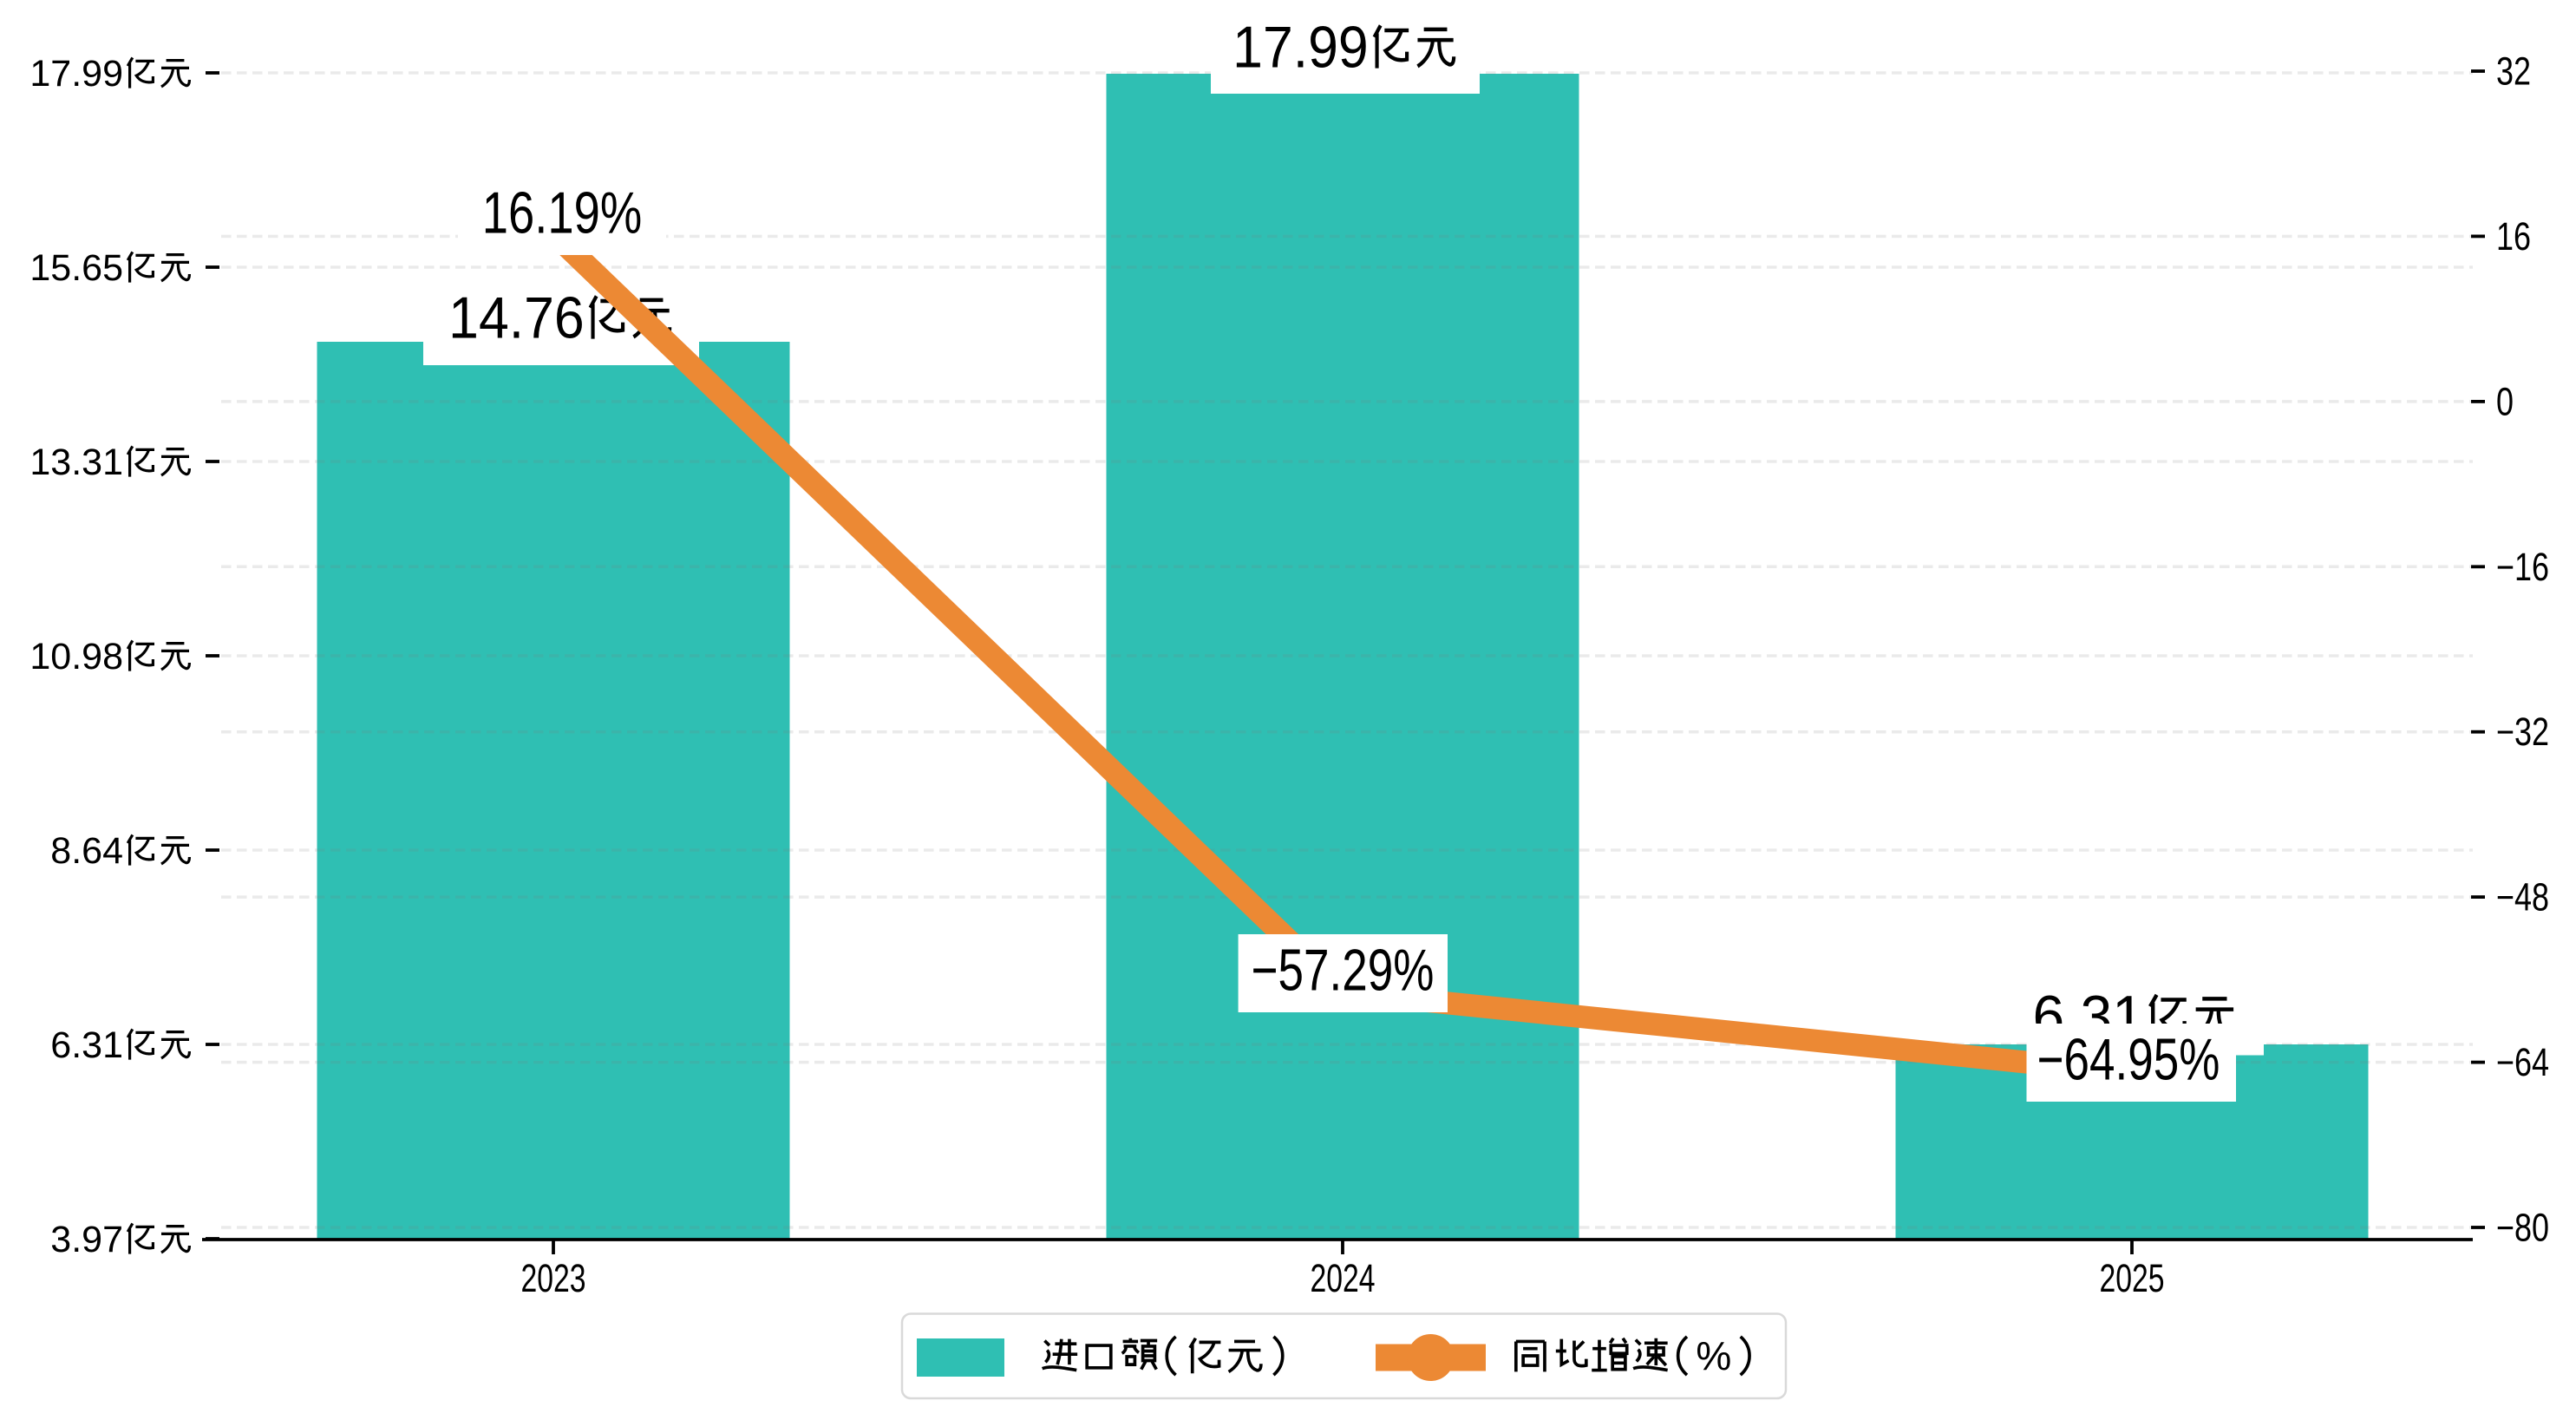 The height and width of the screenshot is (1420, 2576). Describe the element at coordinates (562, 213) in the screenshot. I see `svg-text: 16.19%` at that location.